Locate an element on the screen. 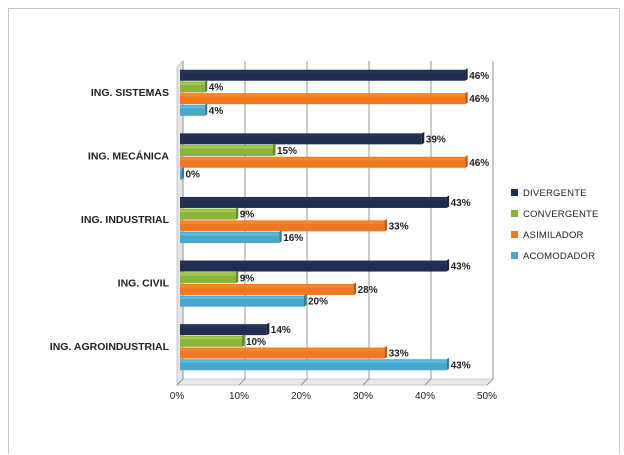  plot-floor is located at coordinates (335, 382).